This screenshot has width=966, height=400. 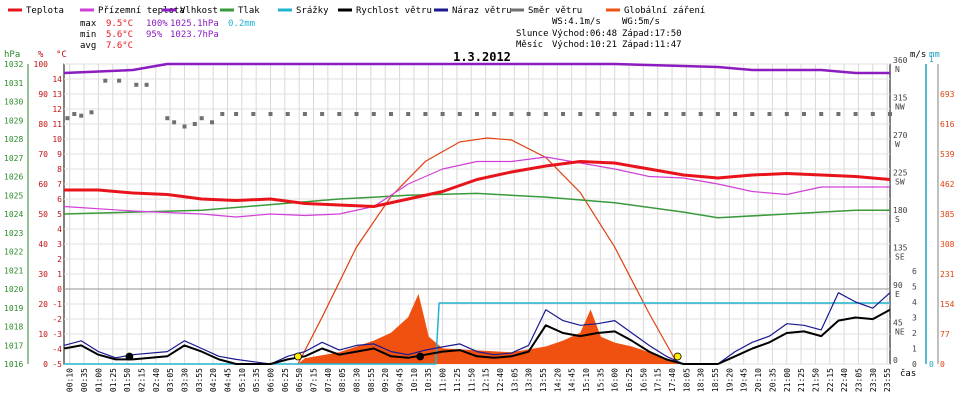 I want to click on x-tick-label: 19:45, so click(x=744, y=380).